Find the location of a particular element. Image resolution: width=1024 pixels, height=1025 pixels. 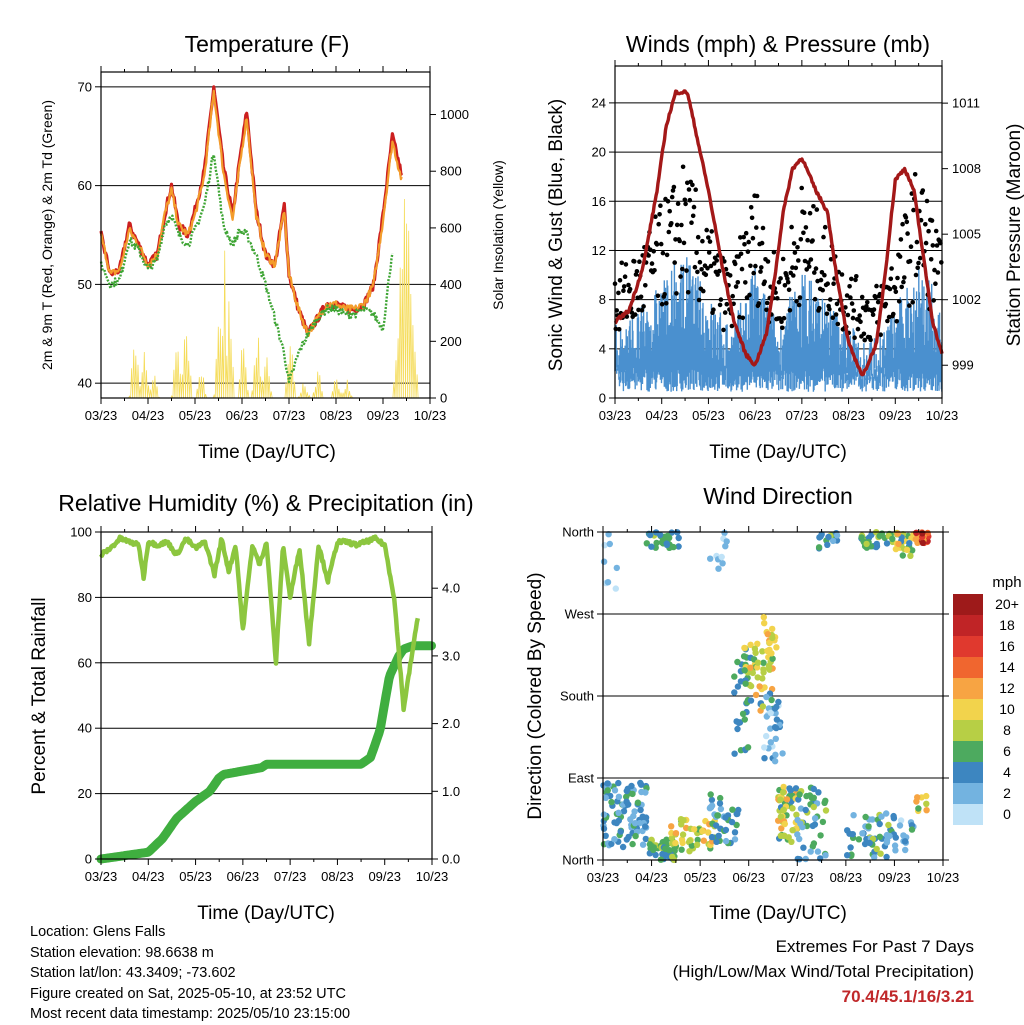

station-location: Location: Glens Falls is located at coordinates (98, 932).